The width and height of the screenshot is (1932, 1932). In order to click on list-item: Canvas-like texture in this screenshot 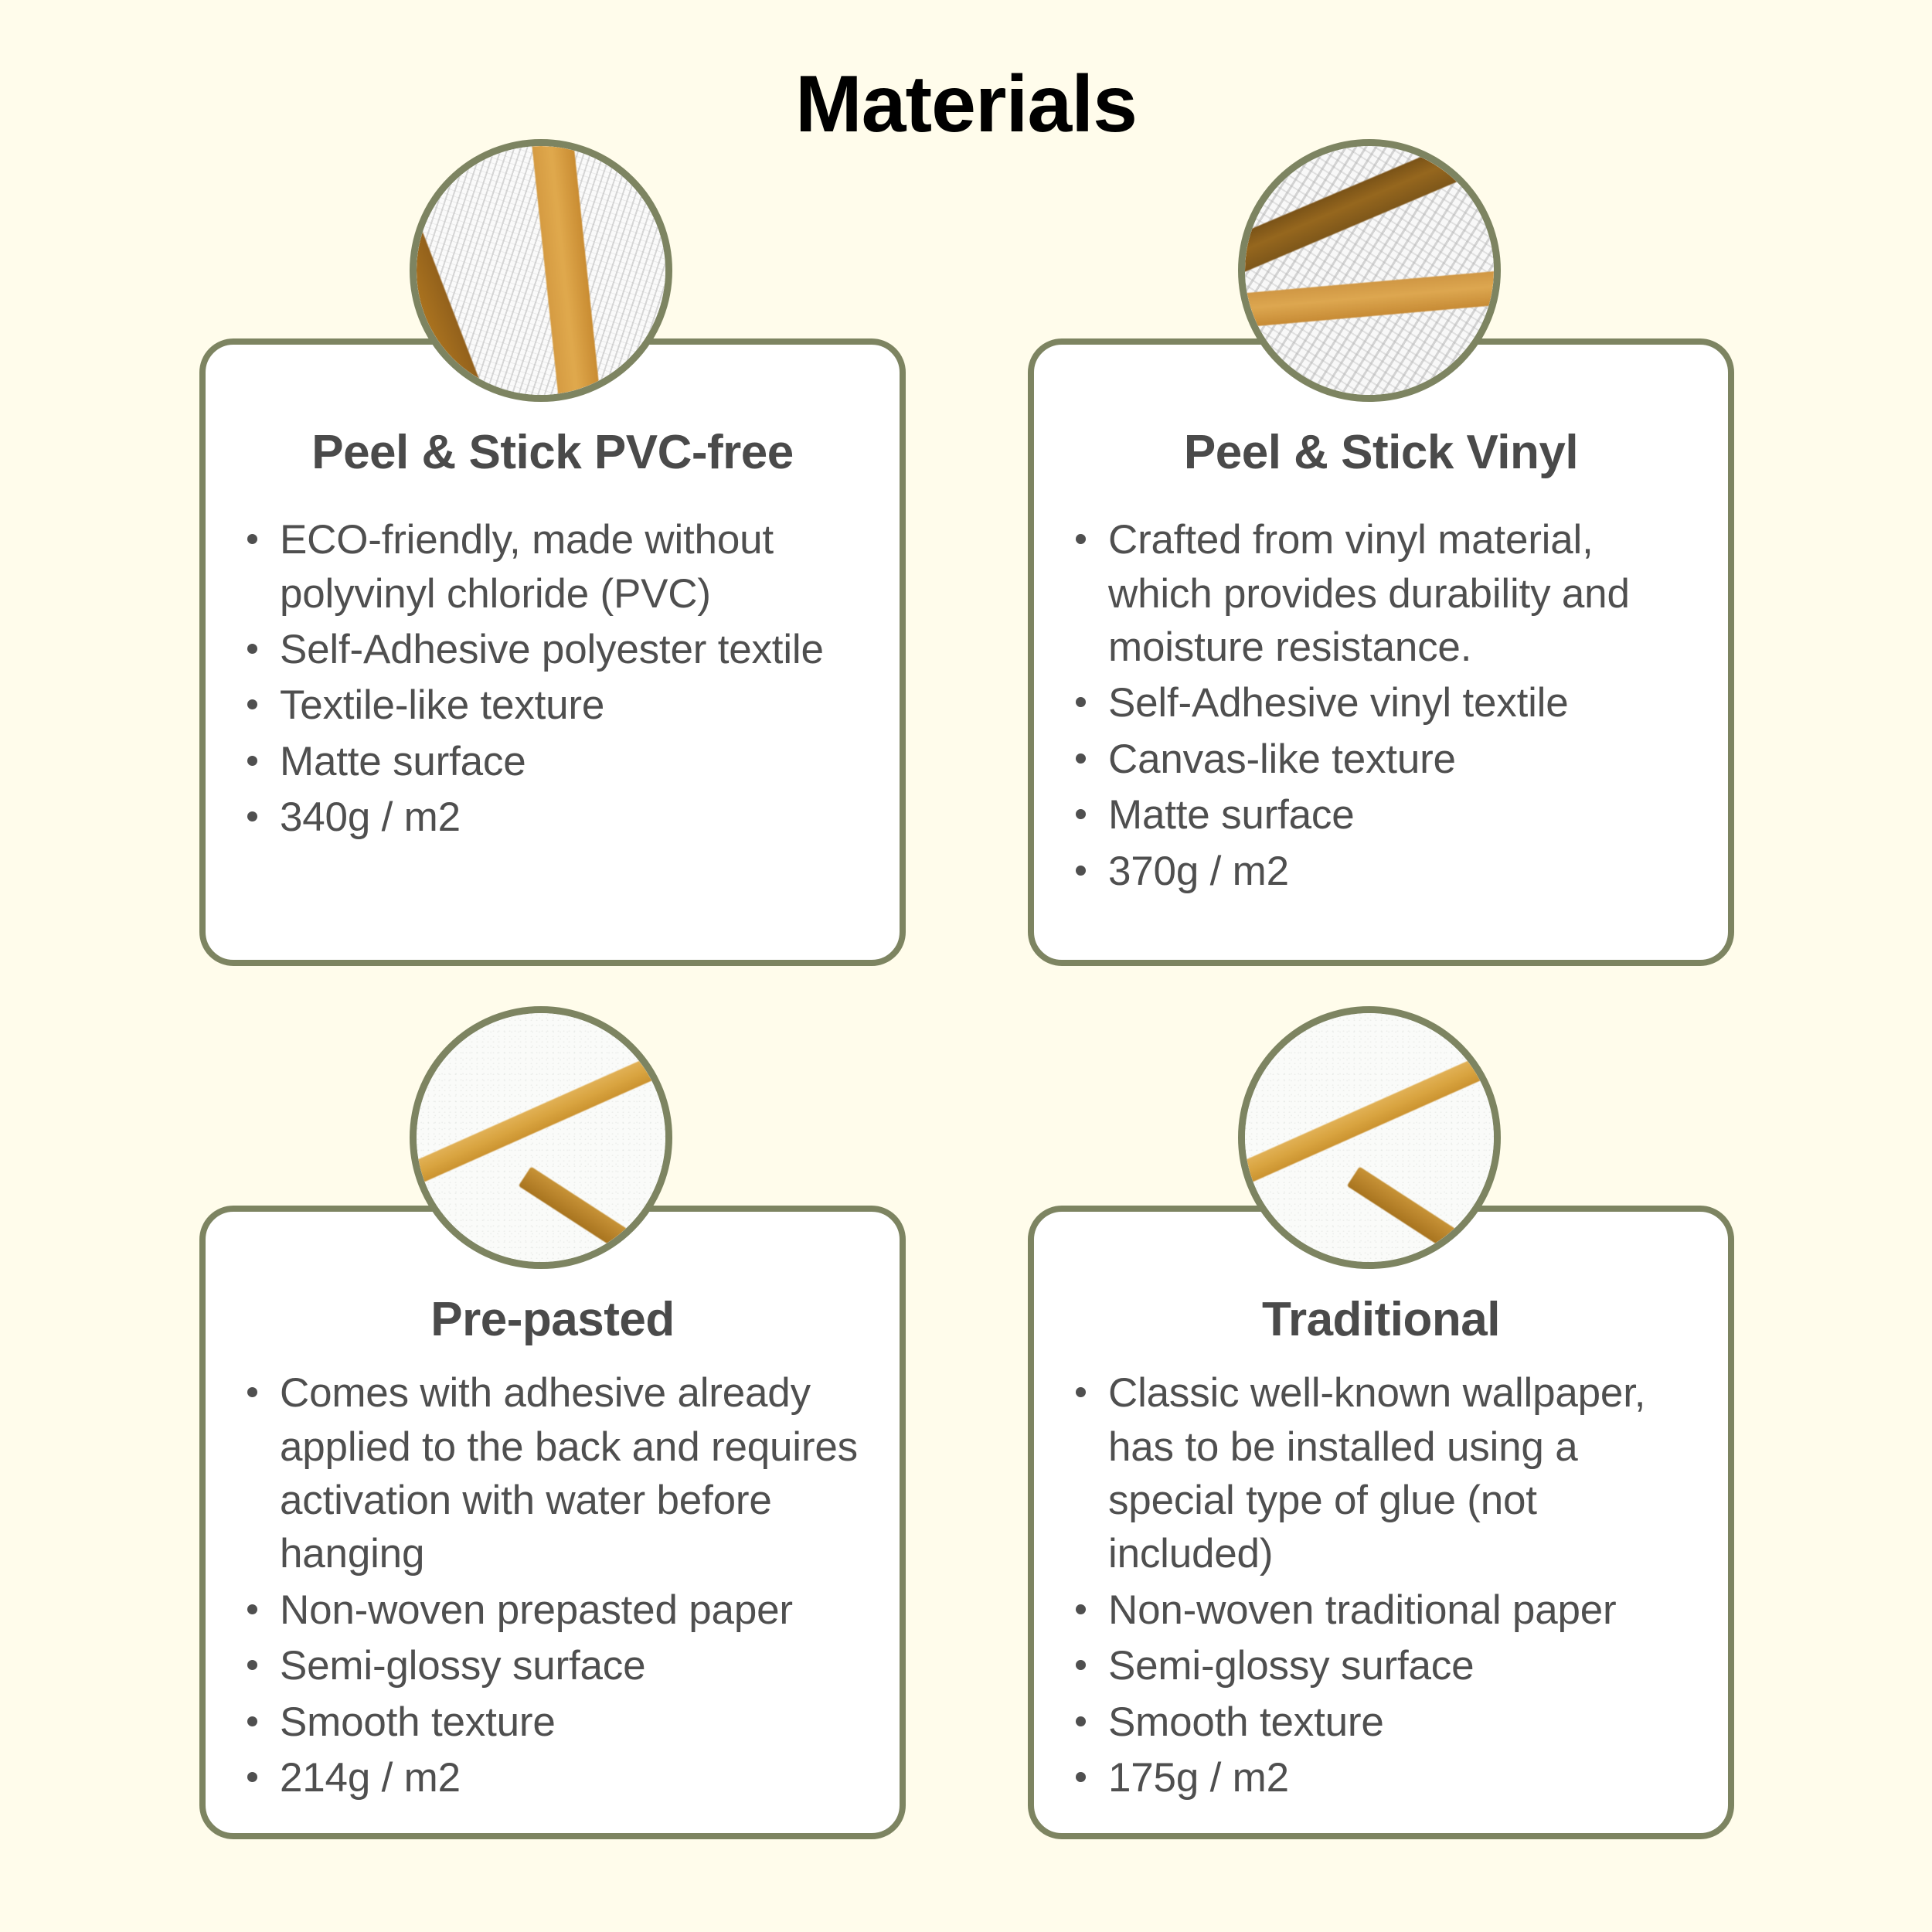, I will do `click(1381, 759)`.